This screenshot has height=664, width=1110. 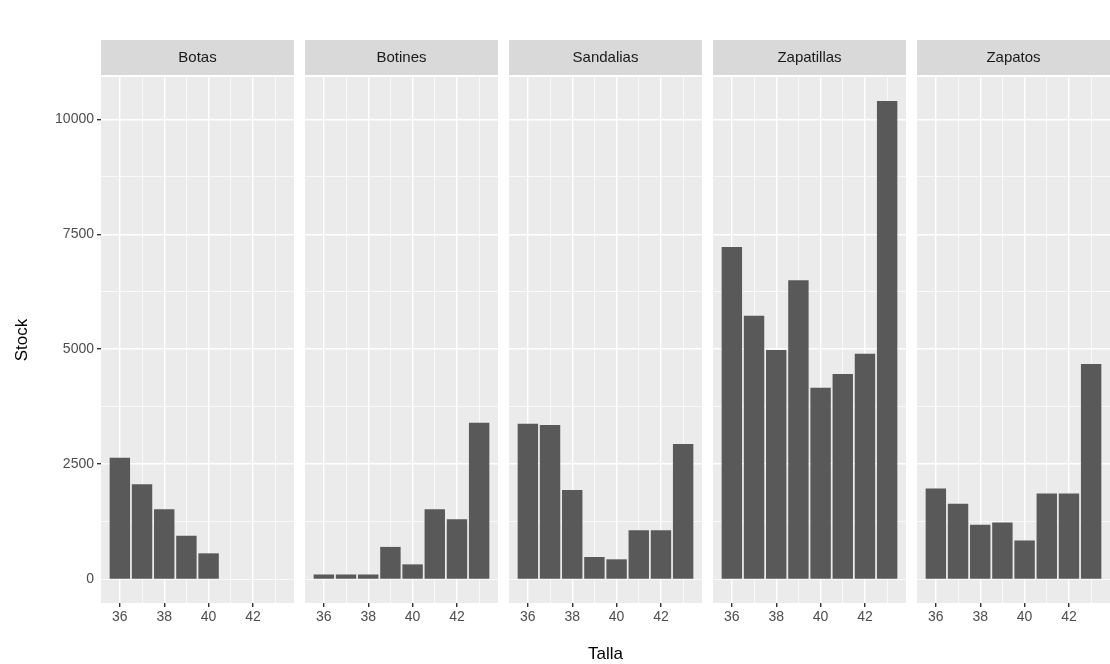 I want to click on chart-title: Sandalias, so click(x=605, y=56).